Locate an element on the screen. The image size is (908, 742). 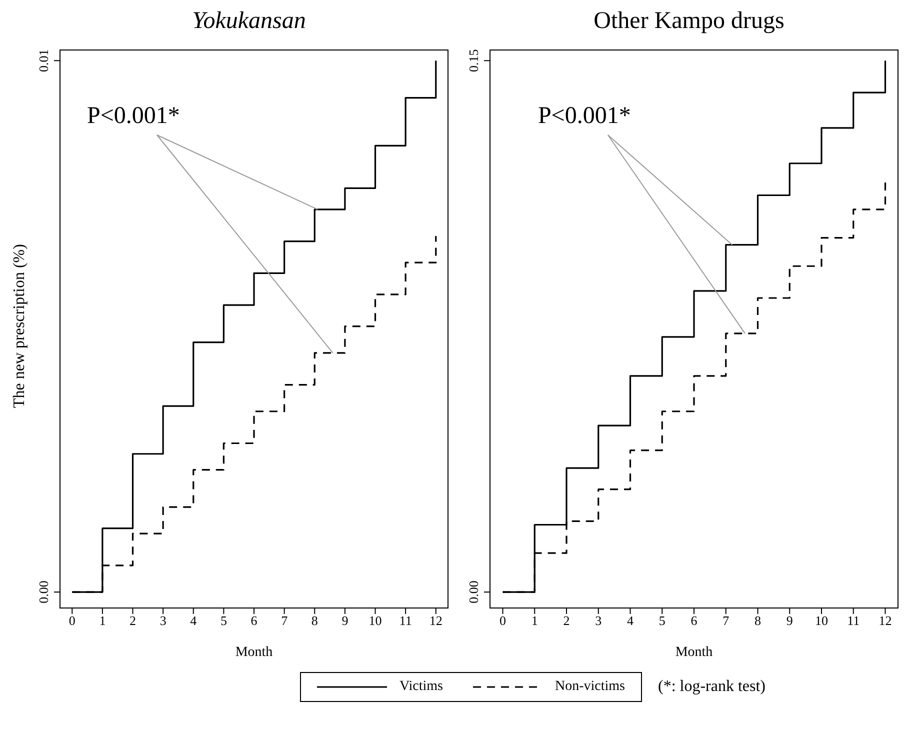
y-tick-label: 0.01 is located at coordinates (43, 60).